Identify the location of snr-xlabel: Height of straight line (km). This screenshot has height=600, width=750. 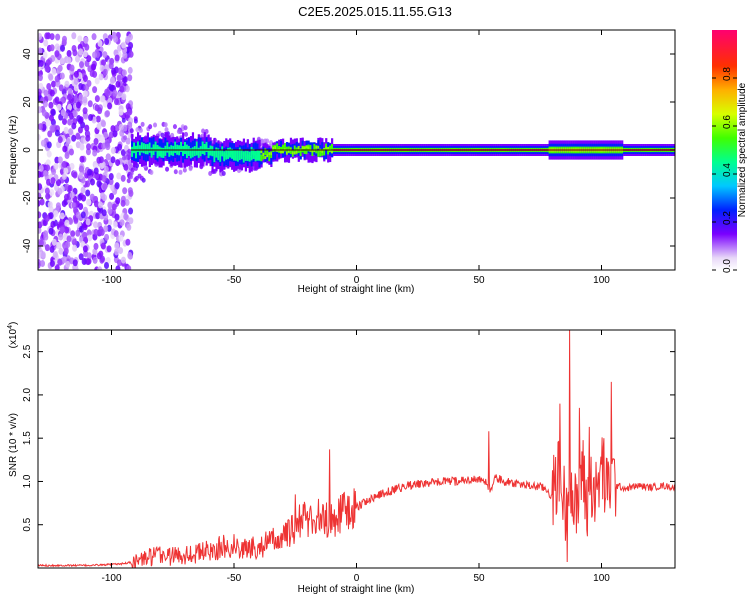
(356, 589).